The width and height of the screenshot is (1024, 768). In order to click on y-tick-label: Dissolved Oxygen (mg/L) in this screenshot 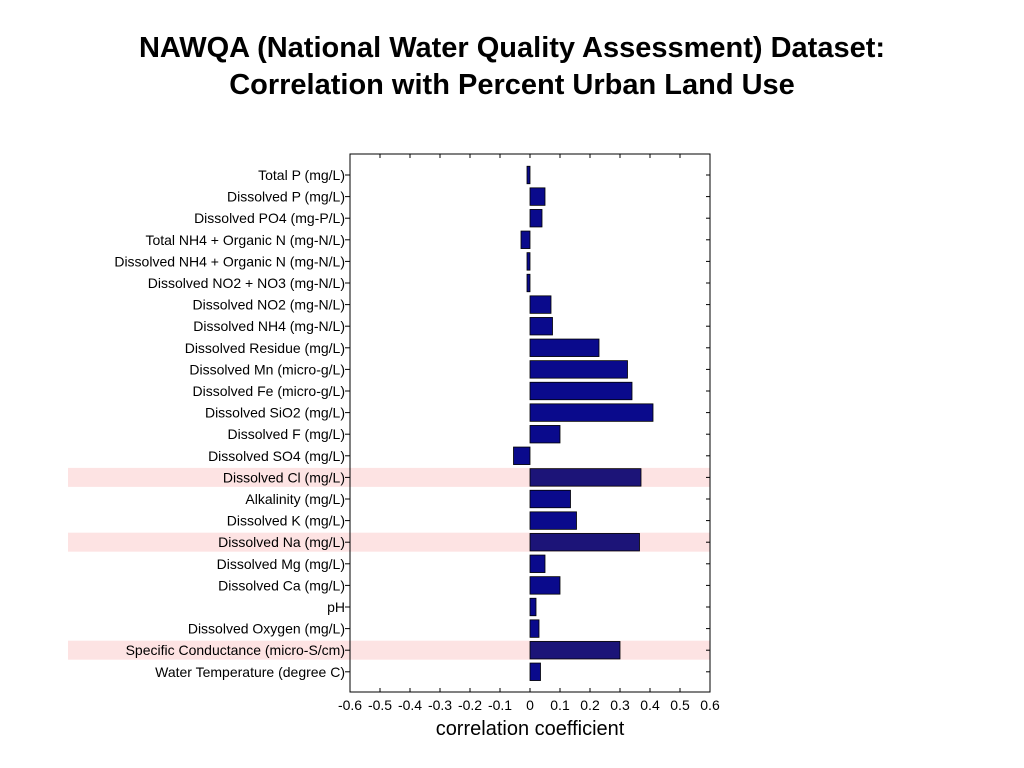, I will do `click(266, 629)`.